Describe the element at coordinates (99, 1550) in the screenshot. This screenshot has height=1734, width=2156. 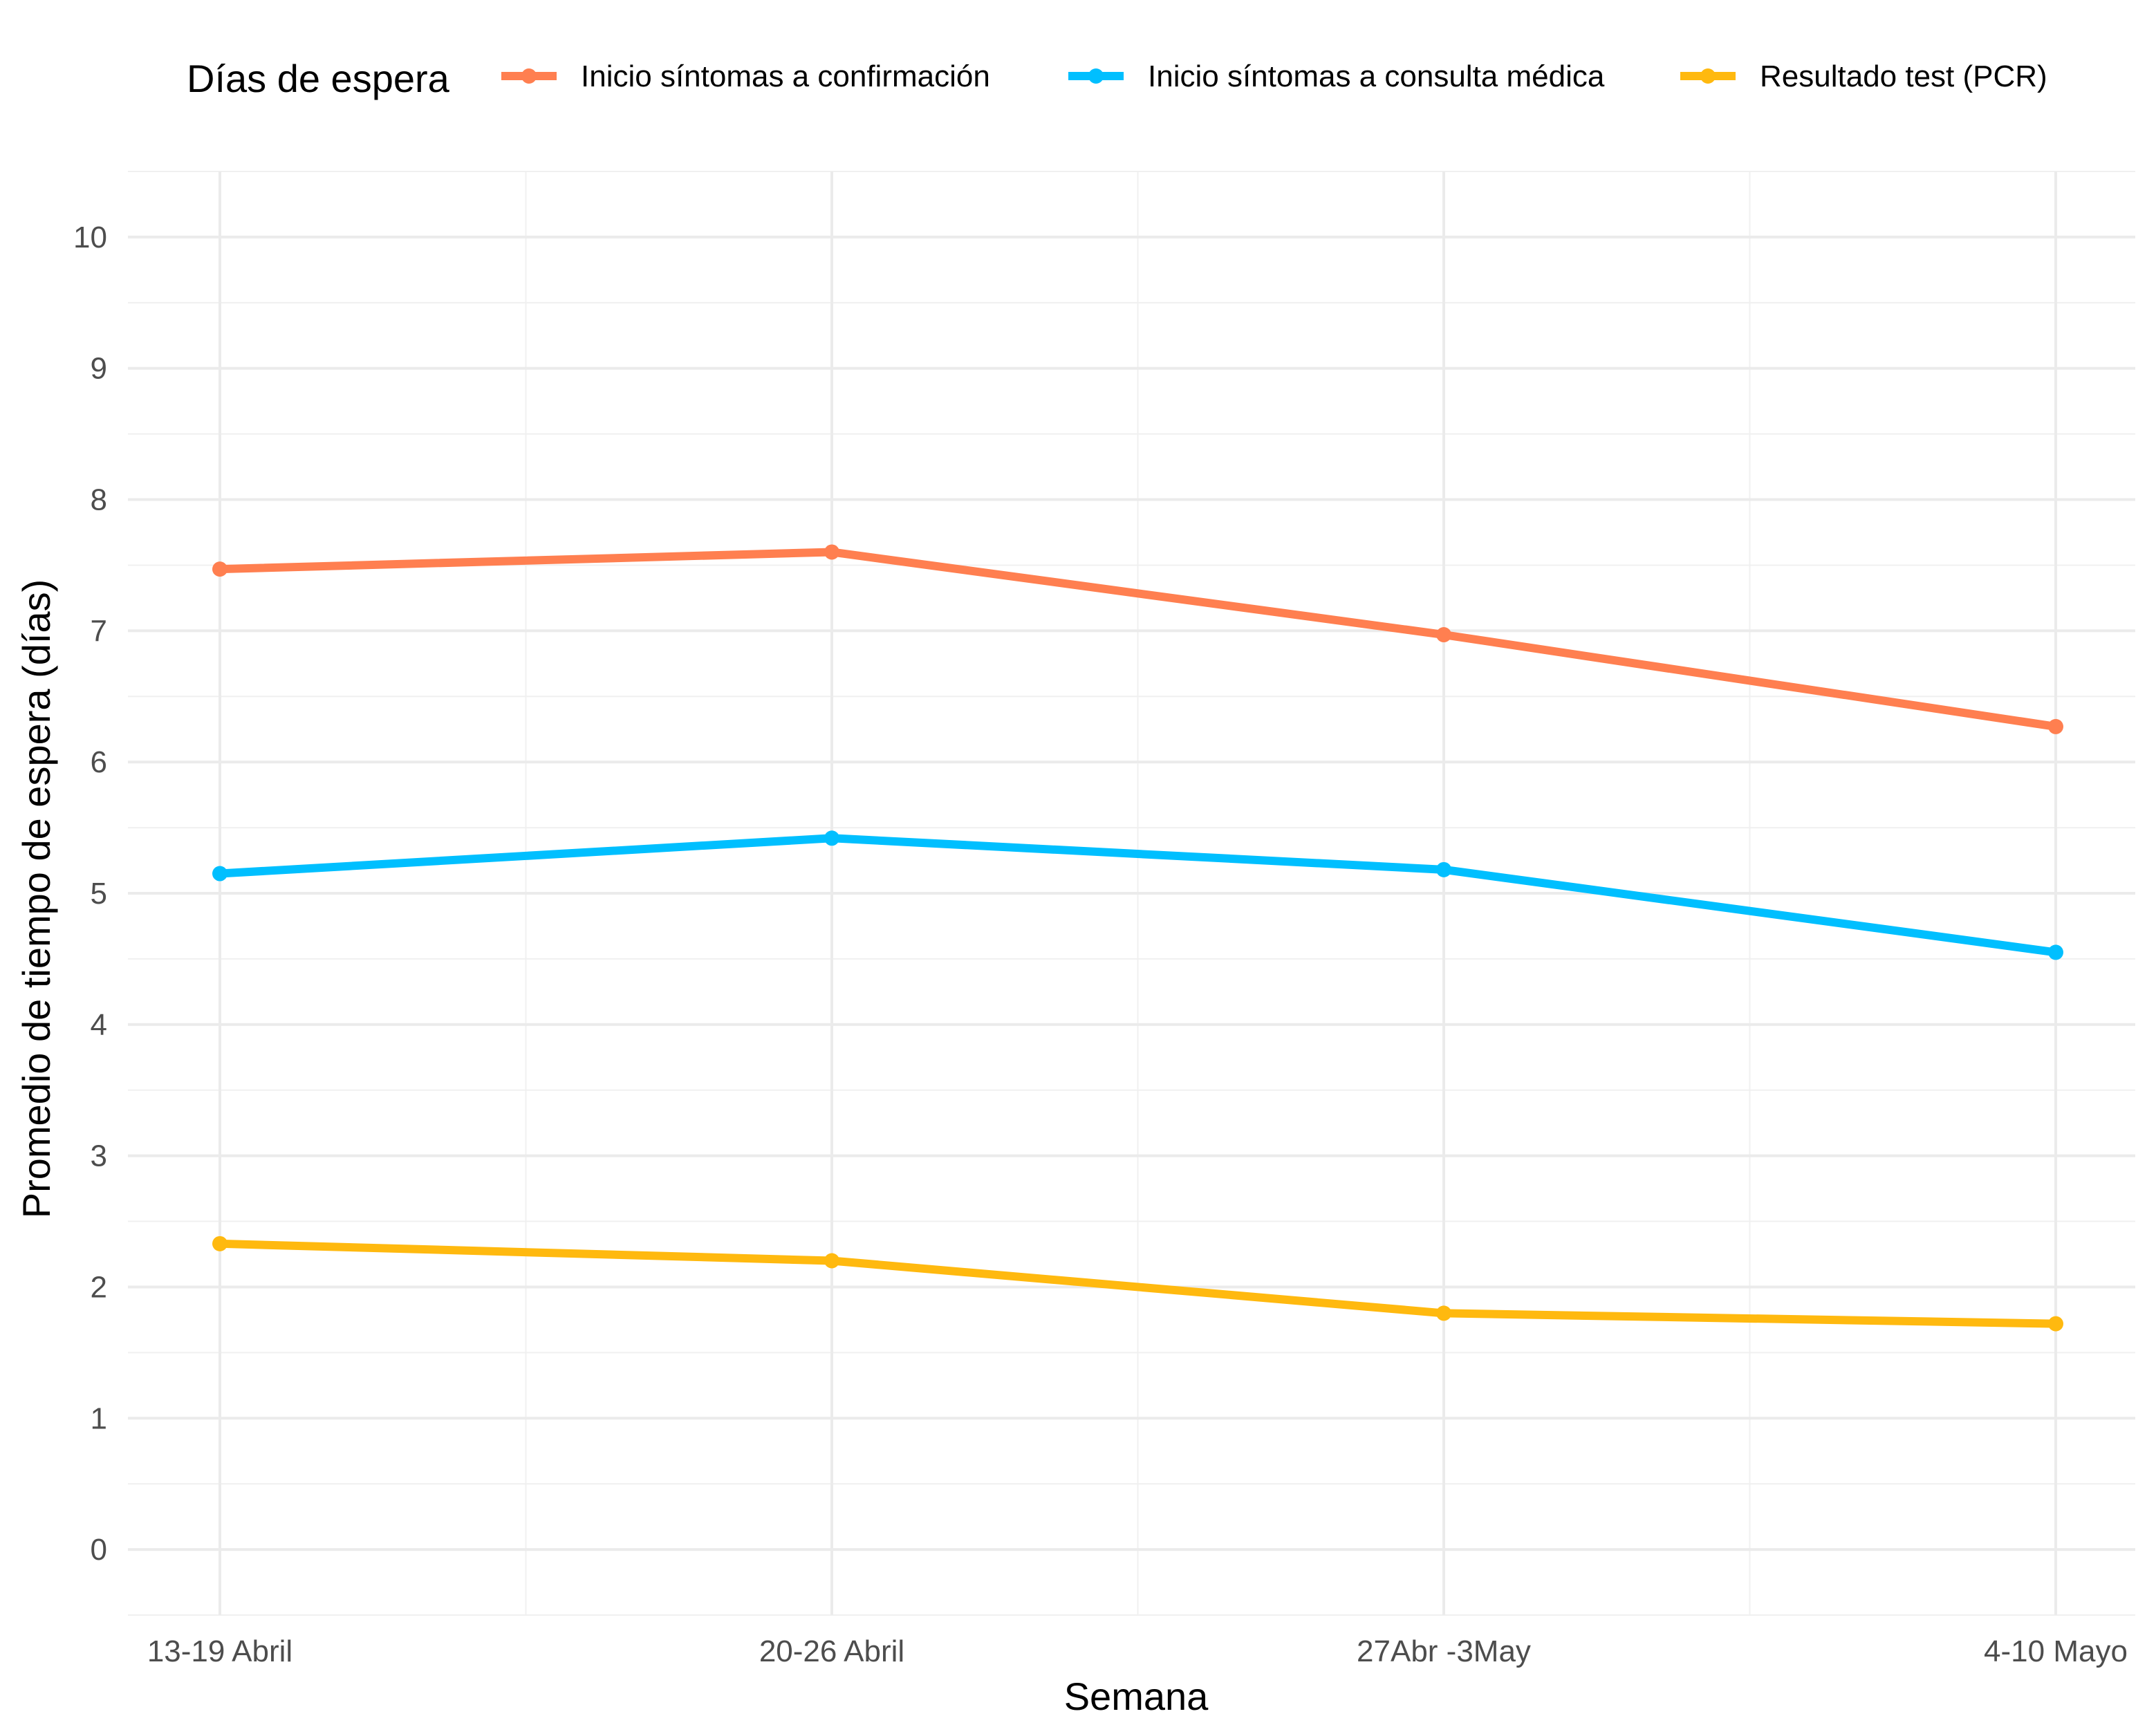
I see `y-tick-label: 0` at that location.